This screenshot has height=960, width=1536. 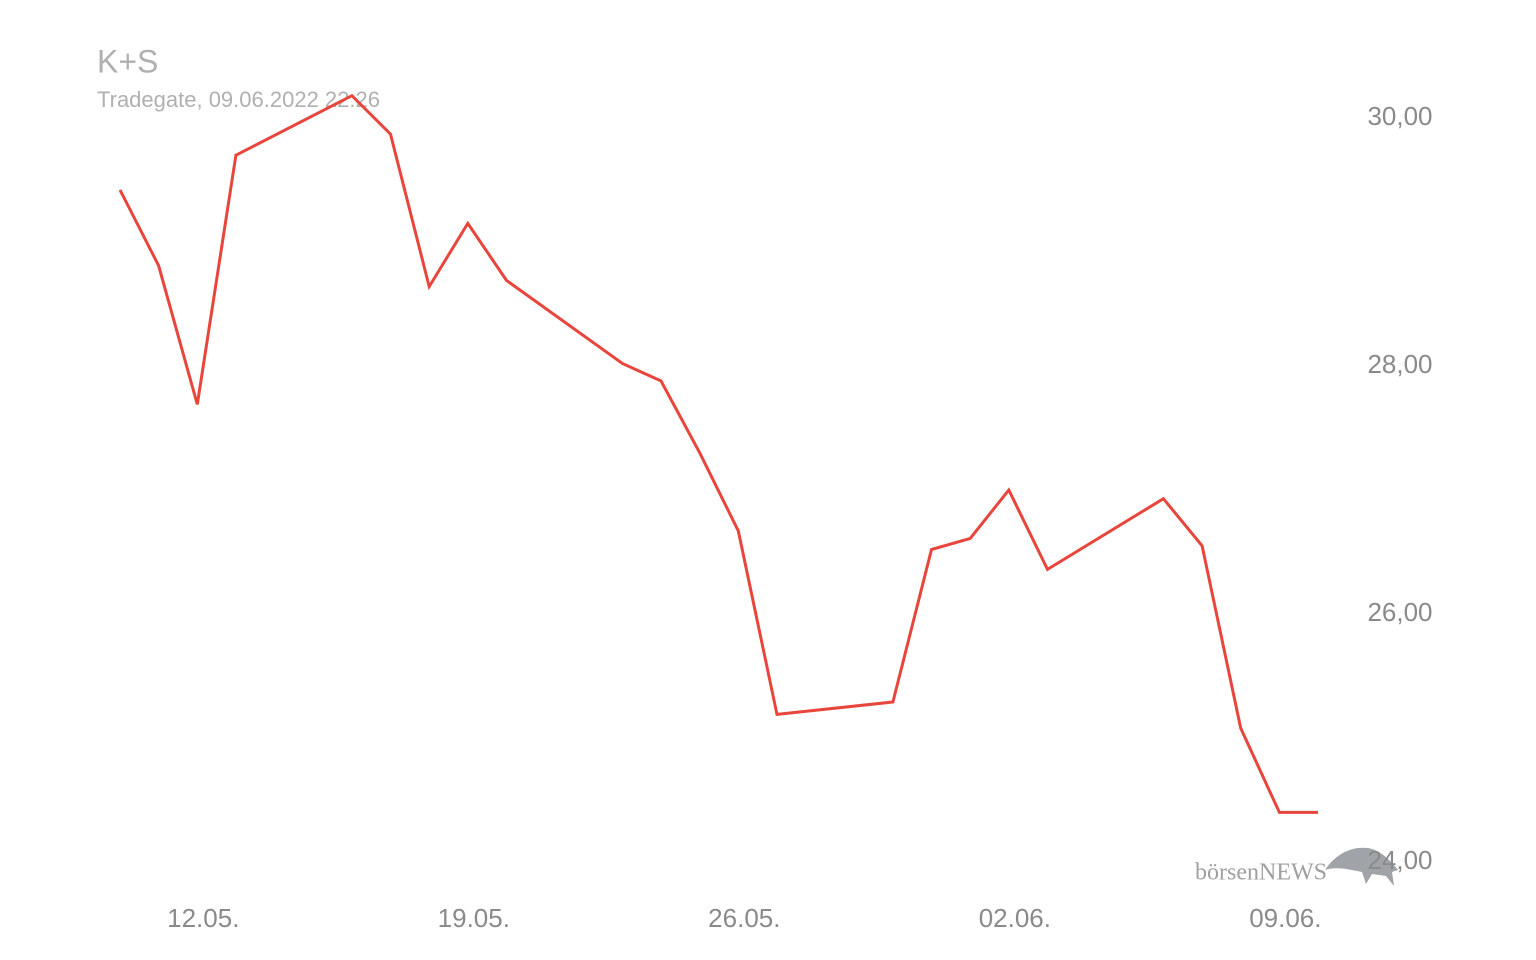 What do you see at coordinates (1399, 612) in the screenshot?
I see `y-tick-label: 26,00` at bounding box center [1399, 612].